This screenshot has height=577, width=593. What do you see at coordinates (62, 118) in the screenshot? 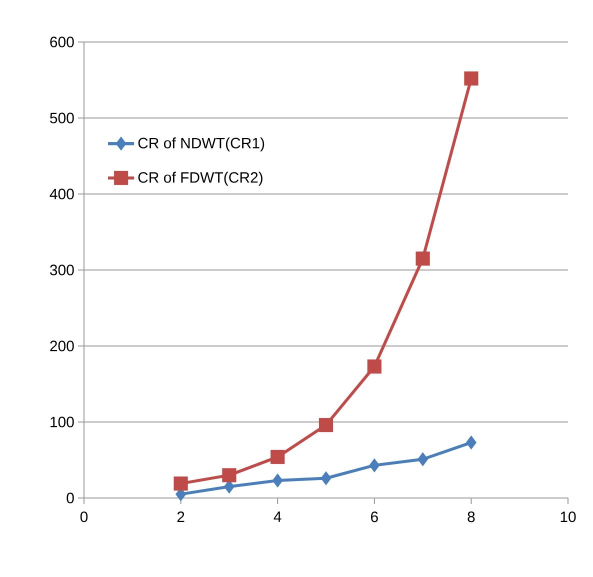
I see `y-tick-label: 500` at bounding box center [62, 118].